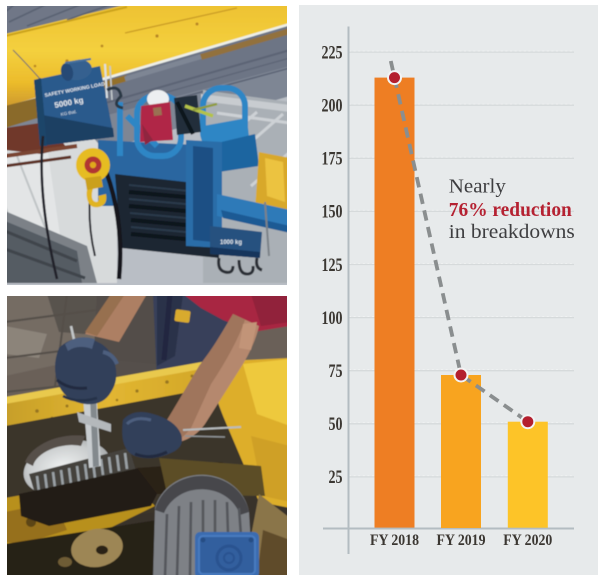 The height and width of the screenshot is (583, 605). Describe the element at coordinates (332, 212) in the screenshot. I see `svg-text: 150` at that location.